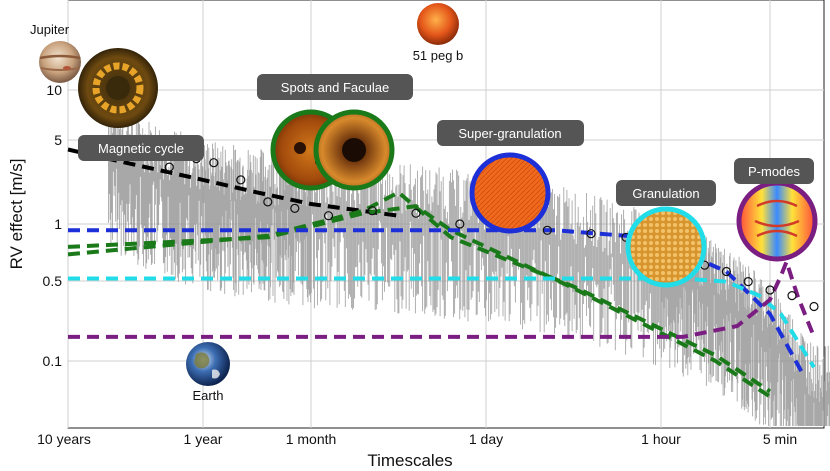  What do you see at coordinates (666, 247) in the screenshot?
I see `granulation-image-icon` at bounding box center [666, 247].